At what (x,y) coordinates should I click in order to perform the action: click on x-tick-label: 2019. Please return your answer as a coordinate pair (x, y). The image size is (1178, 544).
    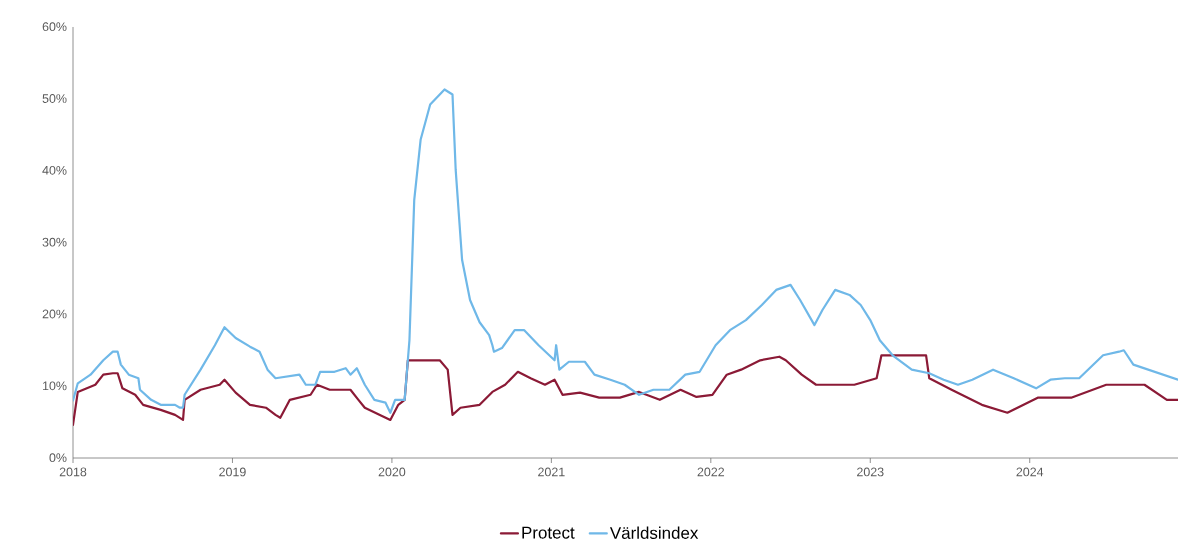
    Looking at the image, I should click on (232, 472).